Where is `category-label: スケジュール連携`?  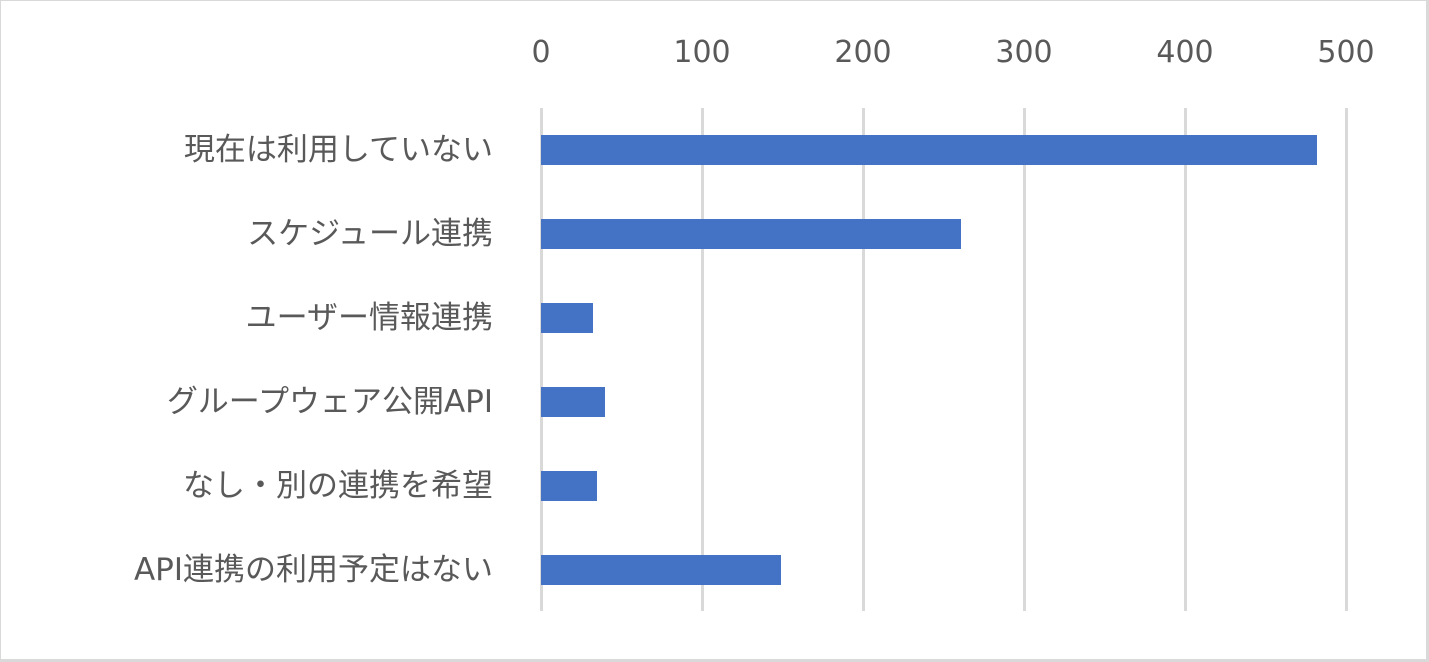 category-label: スケジュール連携 is located at coordinates (370, 234).